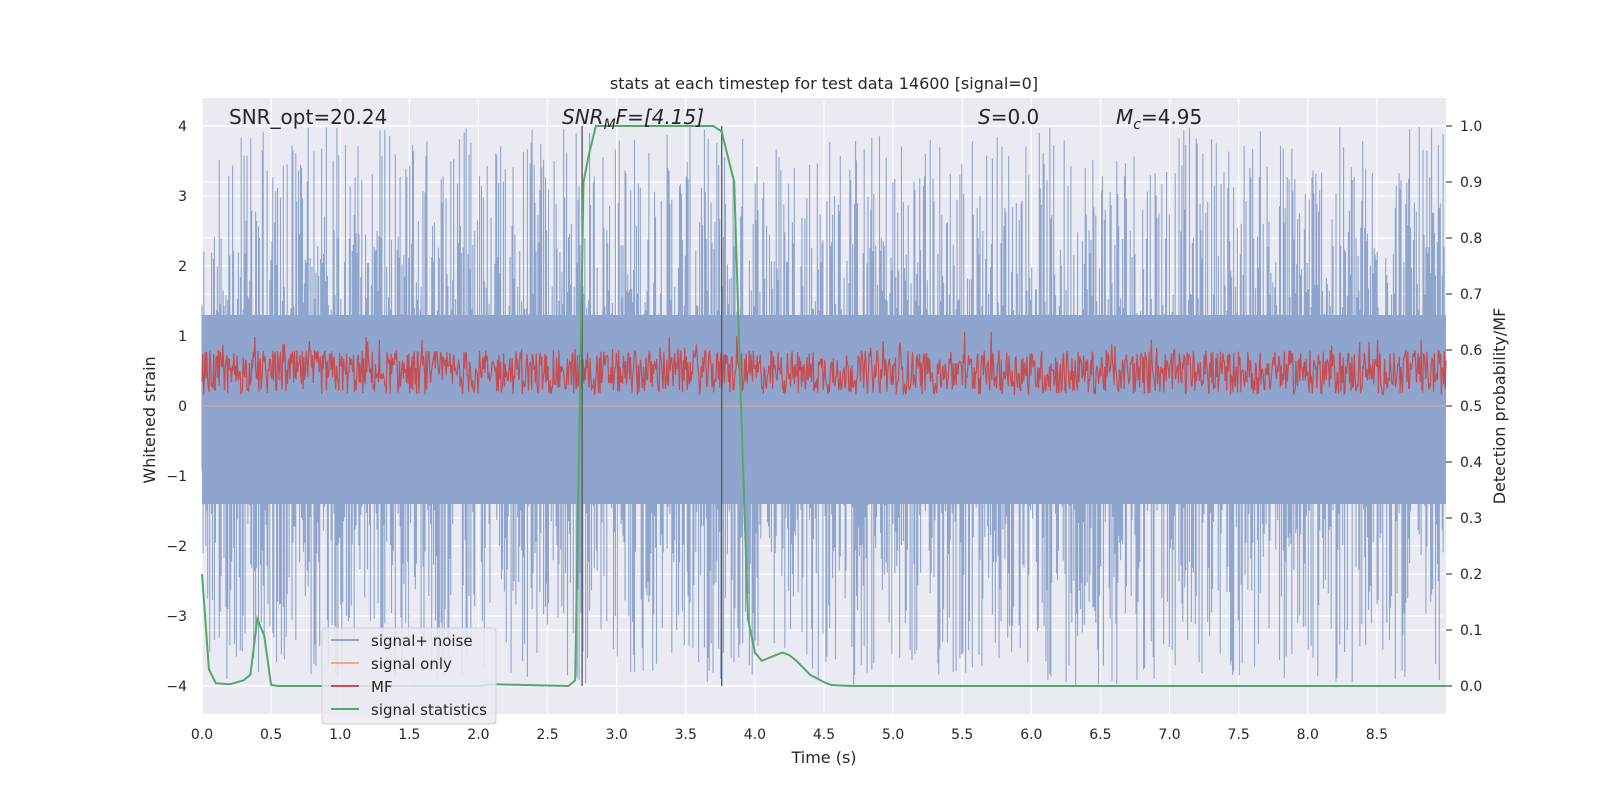 Image resolution: width=1600 pixels, height=800 pixels. What do you see at coordinates (1008, 117) in the screenshot?
I see `annotation-s: S=0.0` at bounding box center [1008, 117].